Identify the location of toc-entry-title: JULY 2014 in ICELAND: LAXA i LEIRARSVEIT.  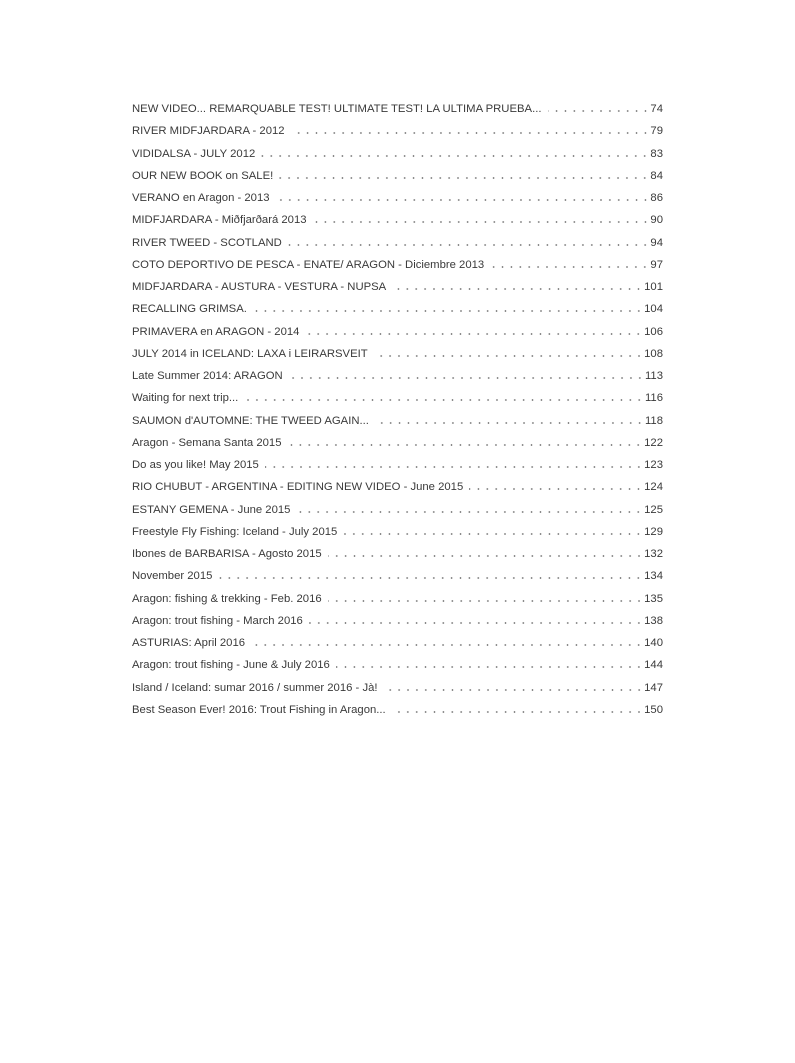
(250, 353).